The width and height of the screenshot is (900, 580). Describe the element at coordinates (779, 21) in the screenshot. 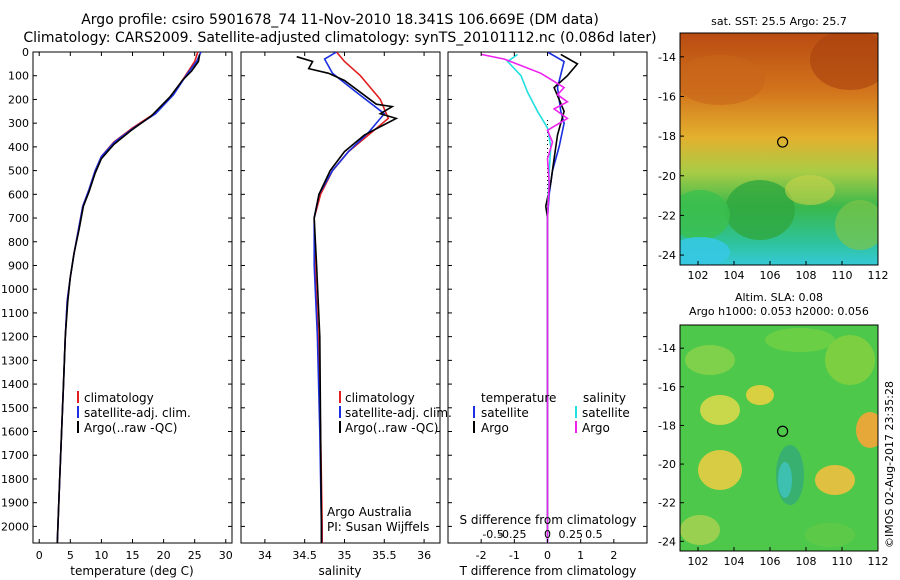

I see `sst-map-title: sat. SST: 25.5 Argo: 25.7` at that location.